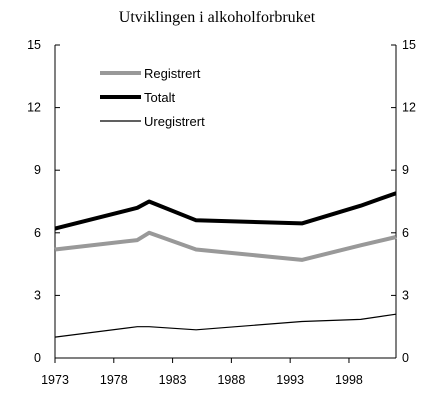 This screenshot has height=420, width=435. What do you see at coordinates (159, 97) in the screenshot?
I see `legend-label-totalt: Totalt` at bounding box center [159, 97].